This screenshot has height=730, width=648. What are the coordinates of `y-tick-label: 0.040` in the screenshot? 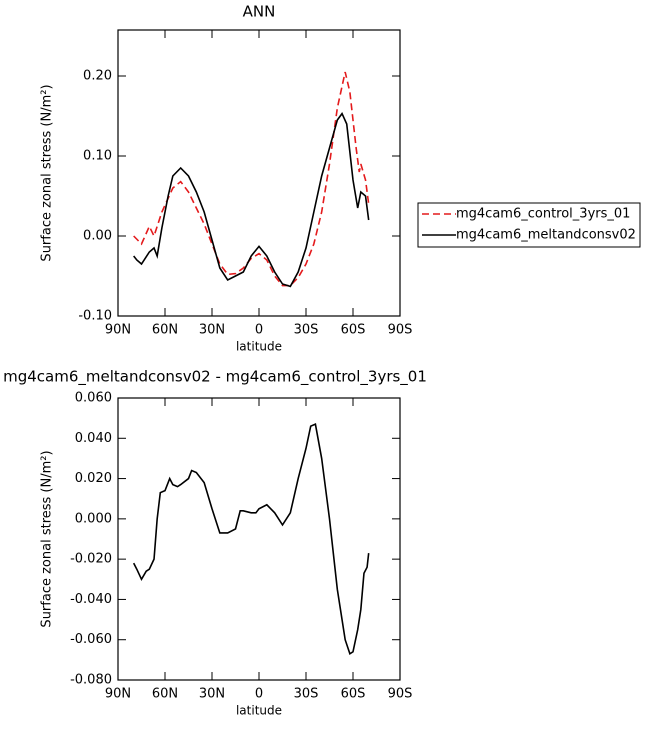 It's located at (93, 438).